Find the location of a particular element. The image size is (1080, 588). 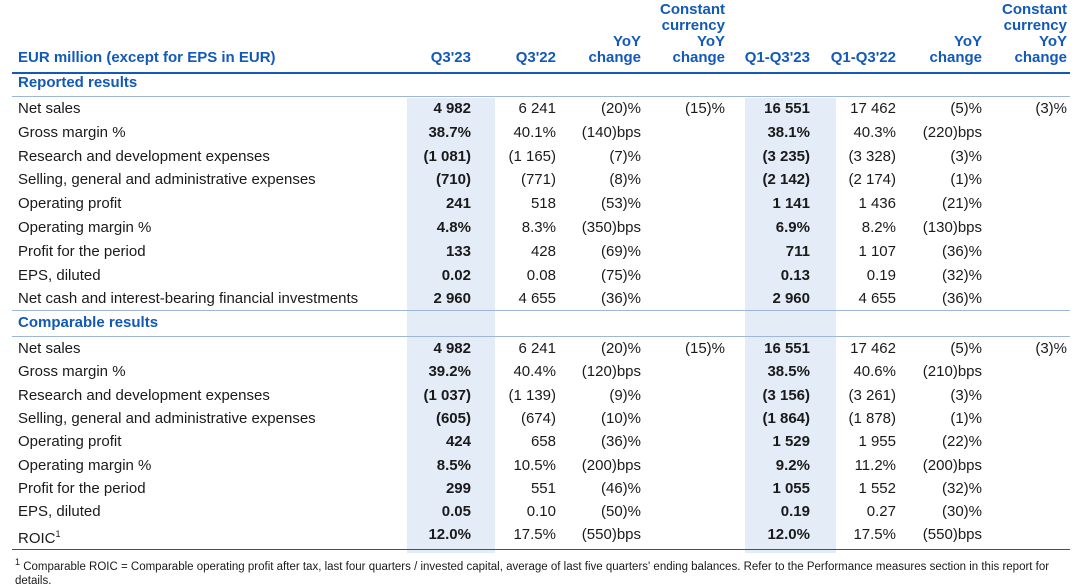

table-cell: 1 955 is located at coordinates (877, 442).